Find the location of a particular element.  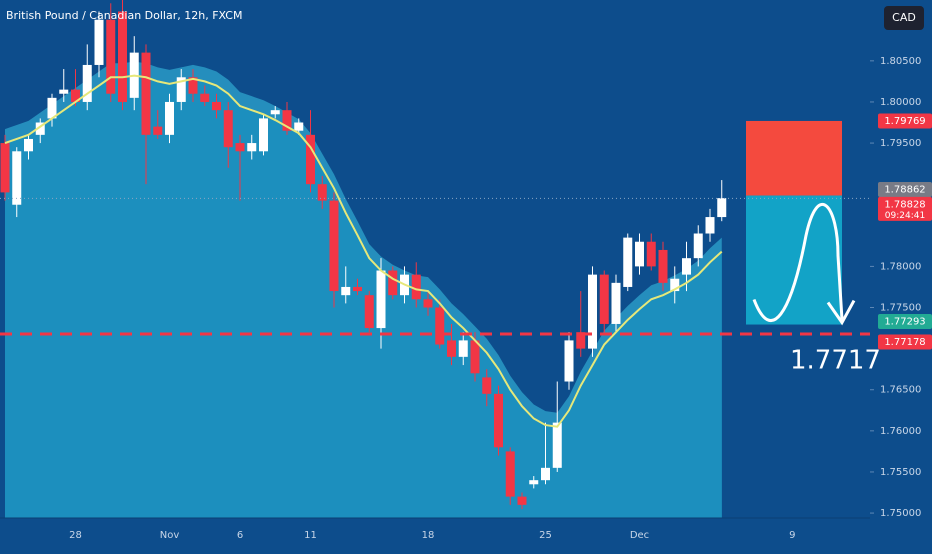

grid-layer is located at coordinates (872, 287).